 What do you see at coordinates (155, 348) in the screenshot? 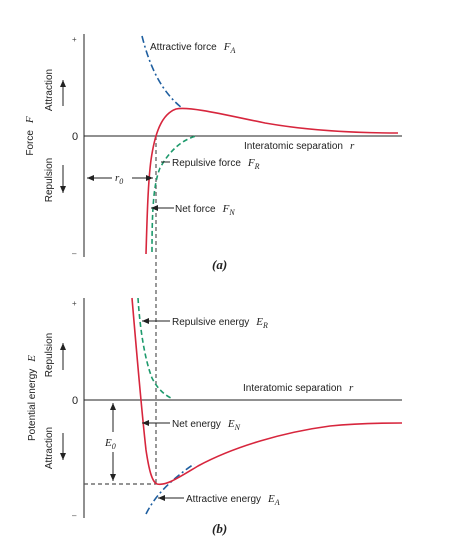
I see `repulsive-energy-curve` at bounding box center [155, 348].